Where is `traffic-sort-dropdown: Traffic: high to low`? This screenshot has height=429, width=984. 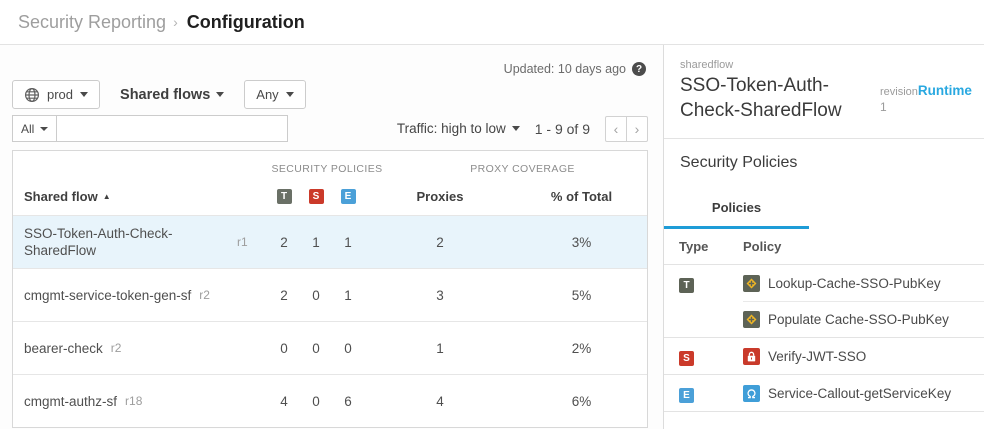 traffic-sort-dropdown: Traffic: high to low is located at coordinates (458, 128).